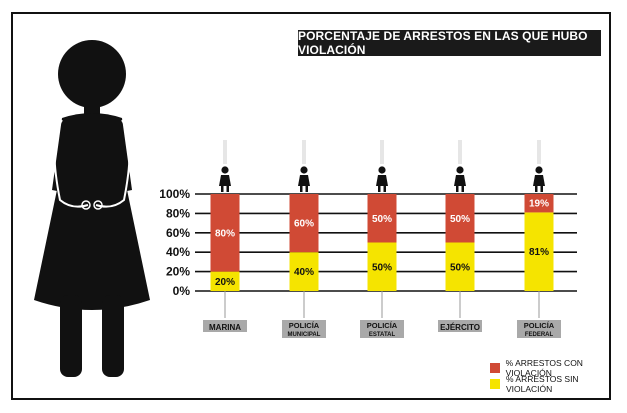 This screenshot has height=413, width=627. I want to click on legend-label-con: % ARRESTOS CON VIOLACIÓN, so click(544, 368).